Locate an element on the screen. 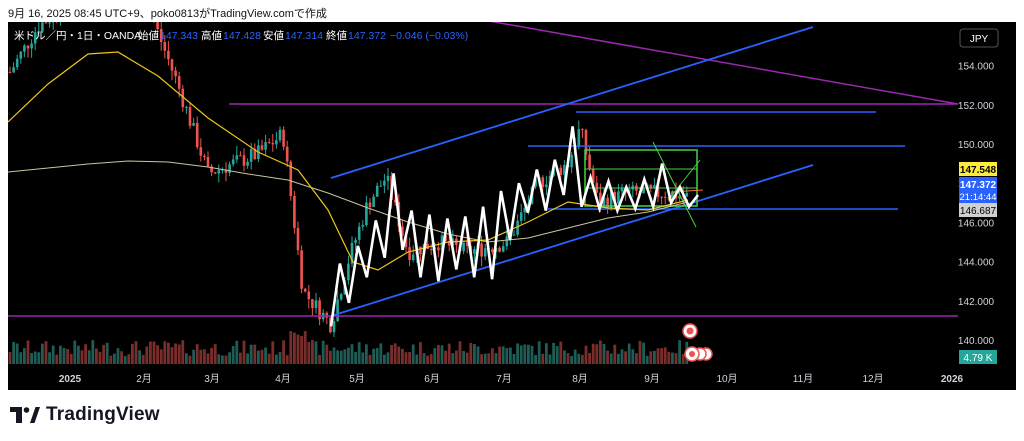  time-tick-label: 2026 is located at coordinates (952, 379).